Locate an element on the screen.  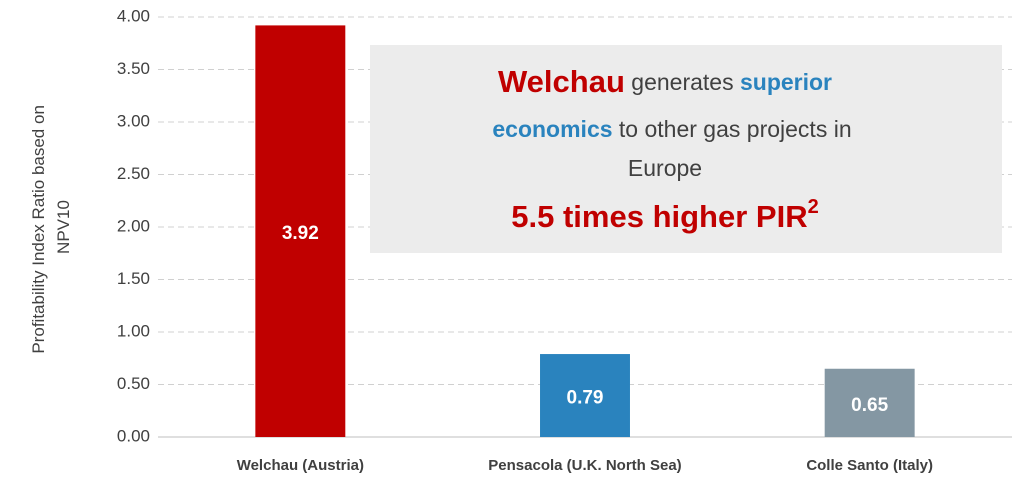
x-tick-label: Welchau (Austria) is located at coordinates (300, 465).